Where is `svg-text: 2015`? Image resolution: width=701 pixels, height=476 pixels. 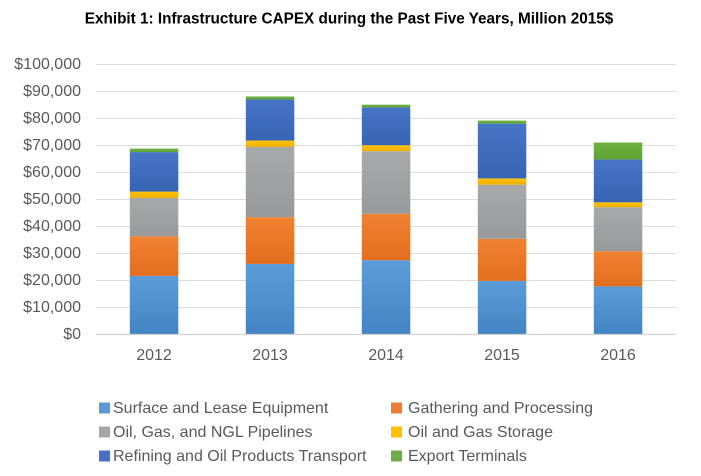
svg-text: 2015 is located at coordinates (502, 355).